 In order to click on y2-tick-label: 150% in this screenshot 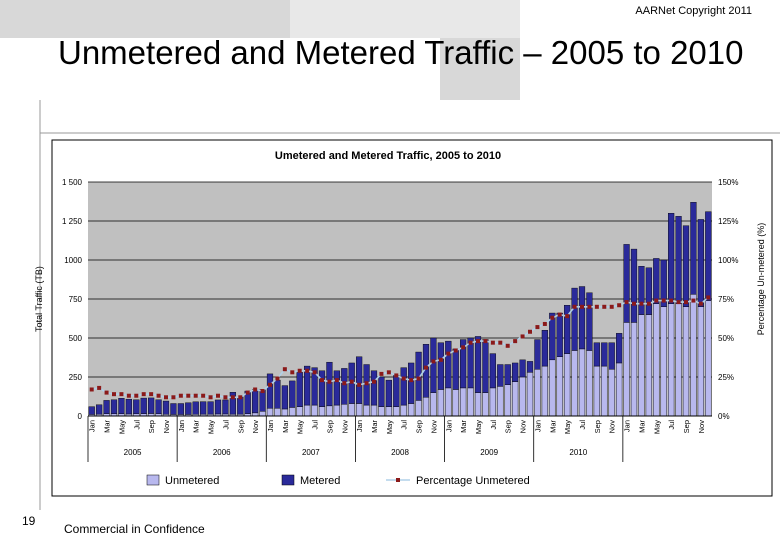, I will do `click(728, 182)`.